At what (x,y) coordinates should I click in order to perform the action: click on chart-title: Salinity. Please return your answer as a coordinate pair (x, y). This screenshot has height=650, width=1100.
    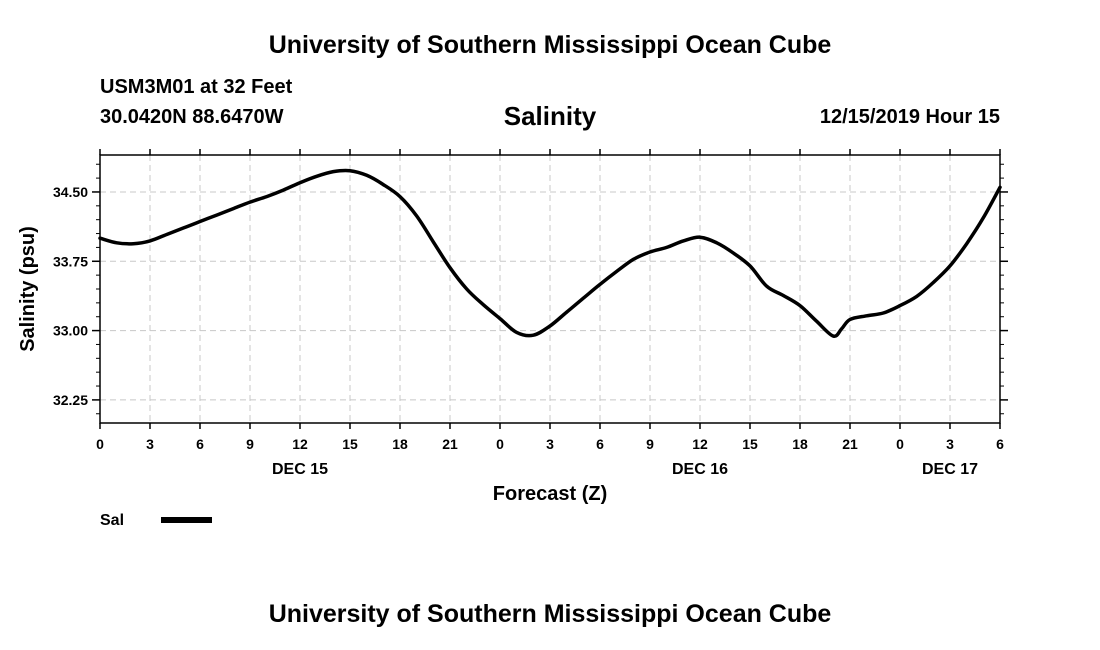
    Looking at the image, I should click on (550, 116).